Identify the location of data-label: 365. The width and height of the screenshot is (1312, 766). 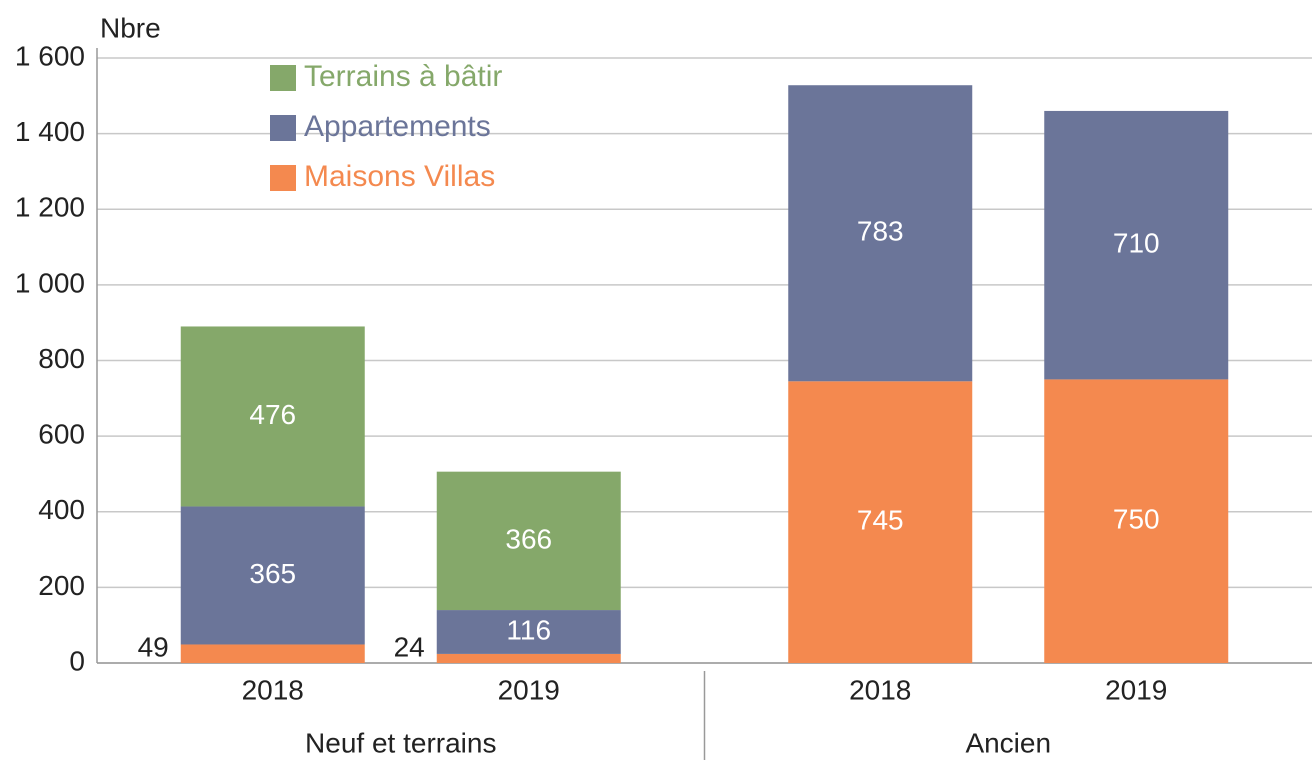
(272, 573).